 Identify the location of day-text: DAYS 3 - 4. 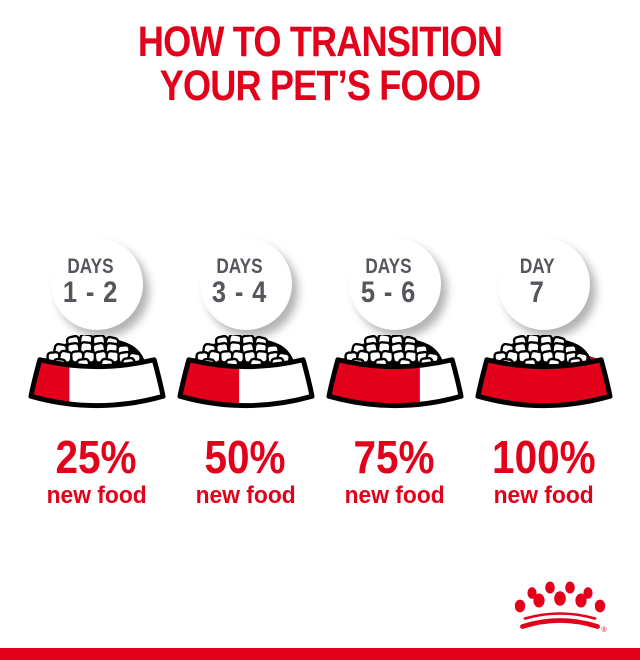
(239, 282).